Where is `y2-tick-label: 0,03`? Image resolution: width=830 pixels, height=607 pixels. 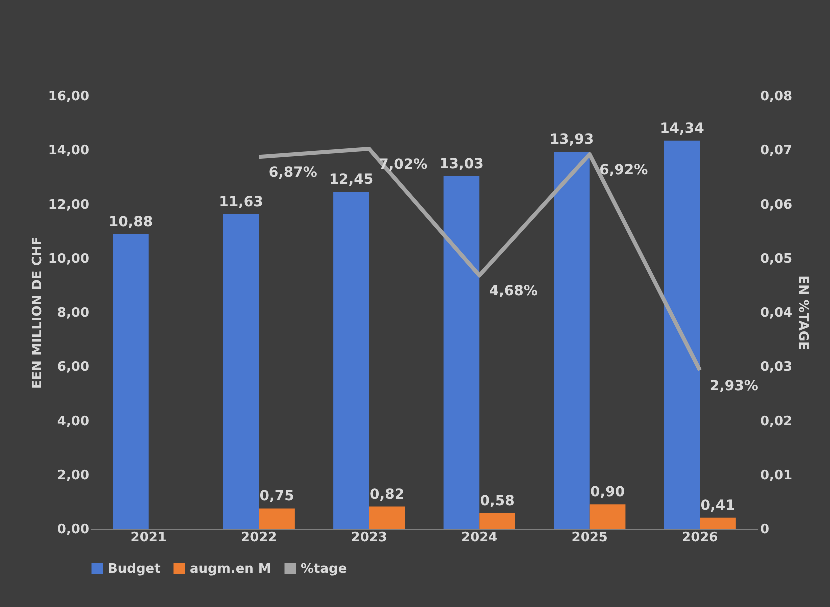 y2-tick-label: 0,03 is located at coordinates (776, 368).